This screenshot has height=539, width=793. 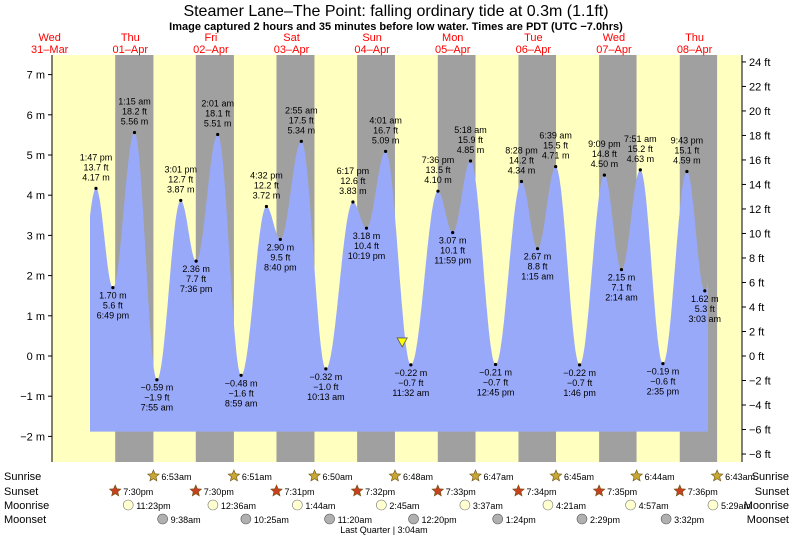 What do you see at coordinates (605, 154) in the screenshot?
I see `tide-label-line: 14.8 ft` at bounding box center [605, 154].